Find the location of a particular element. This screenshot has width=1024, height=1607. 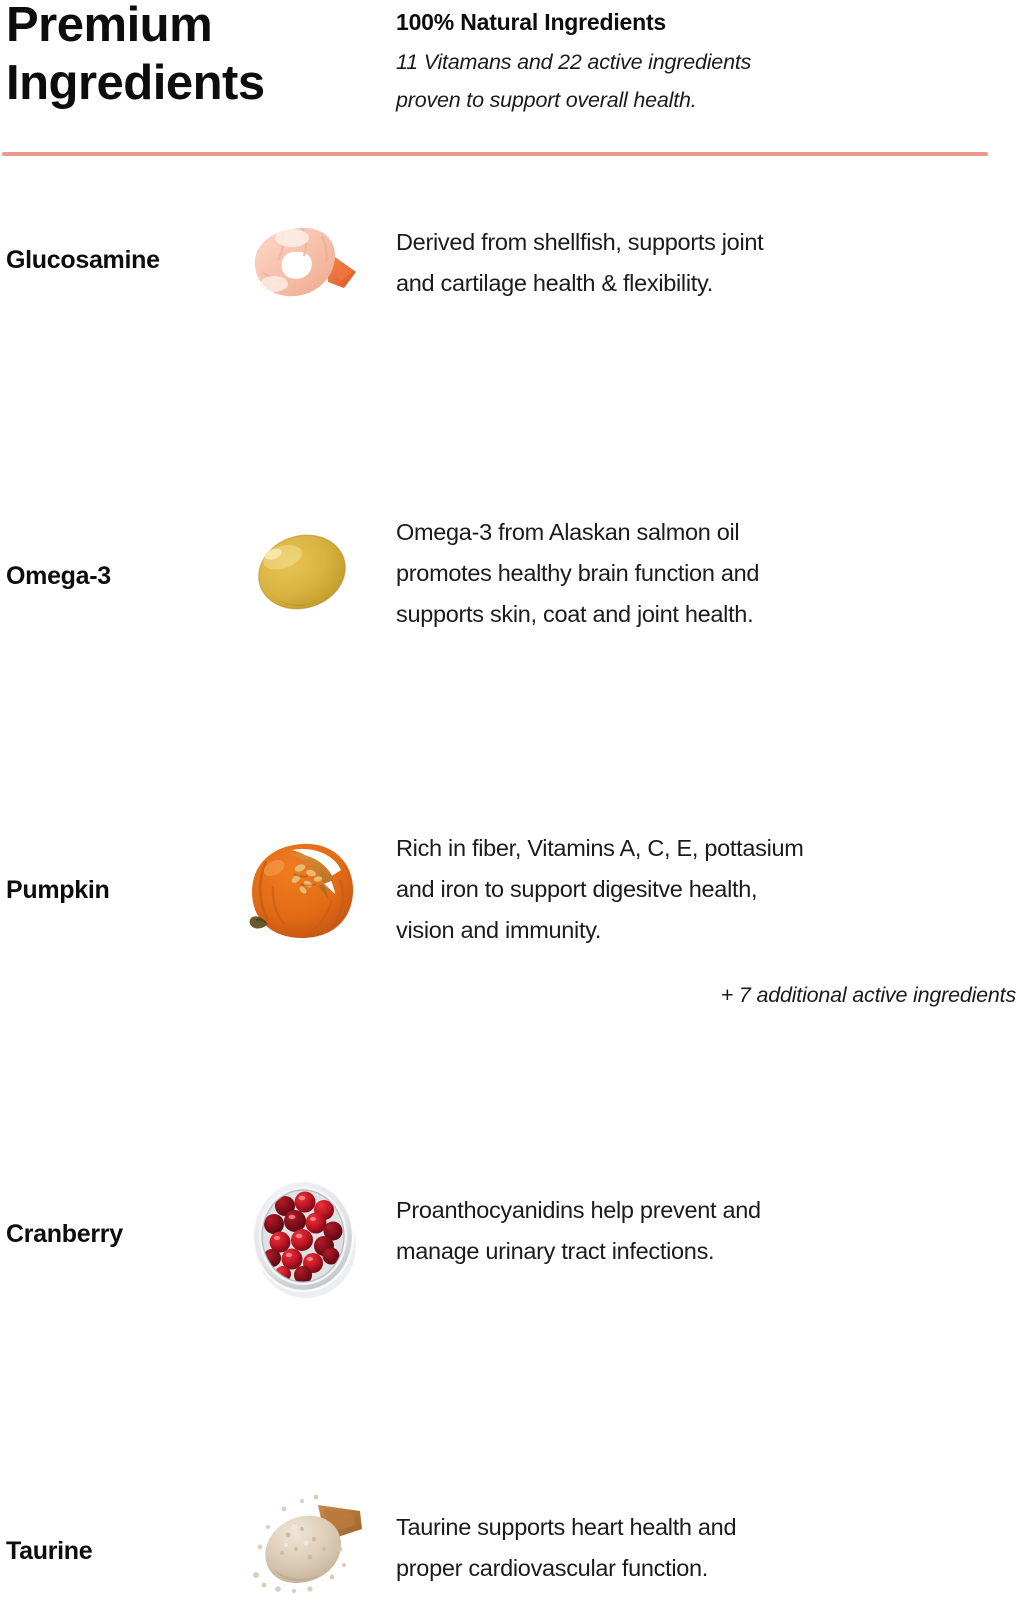

page-title: Premium Ingredients is located at coordinates (186, 56).